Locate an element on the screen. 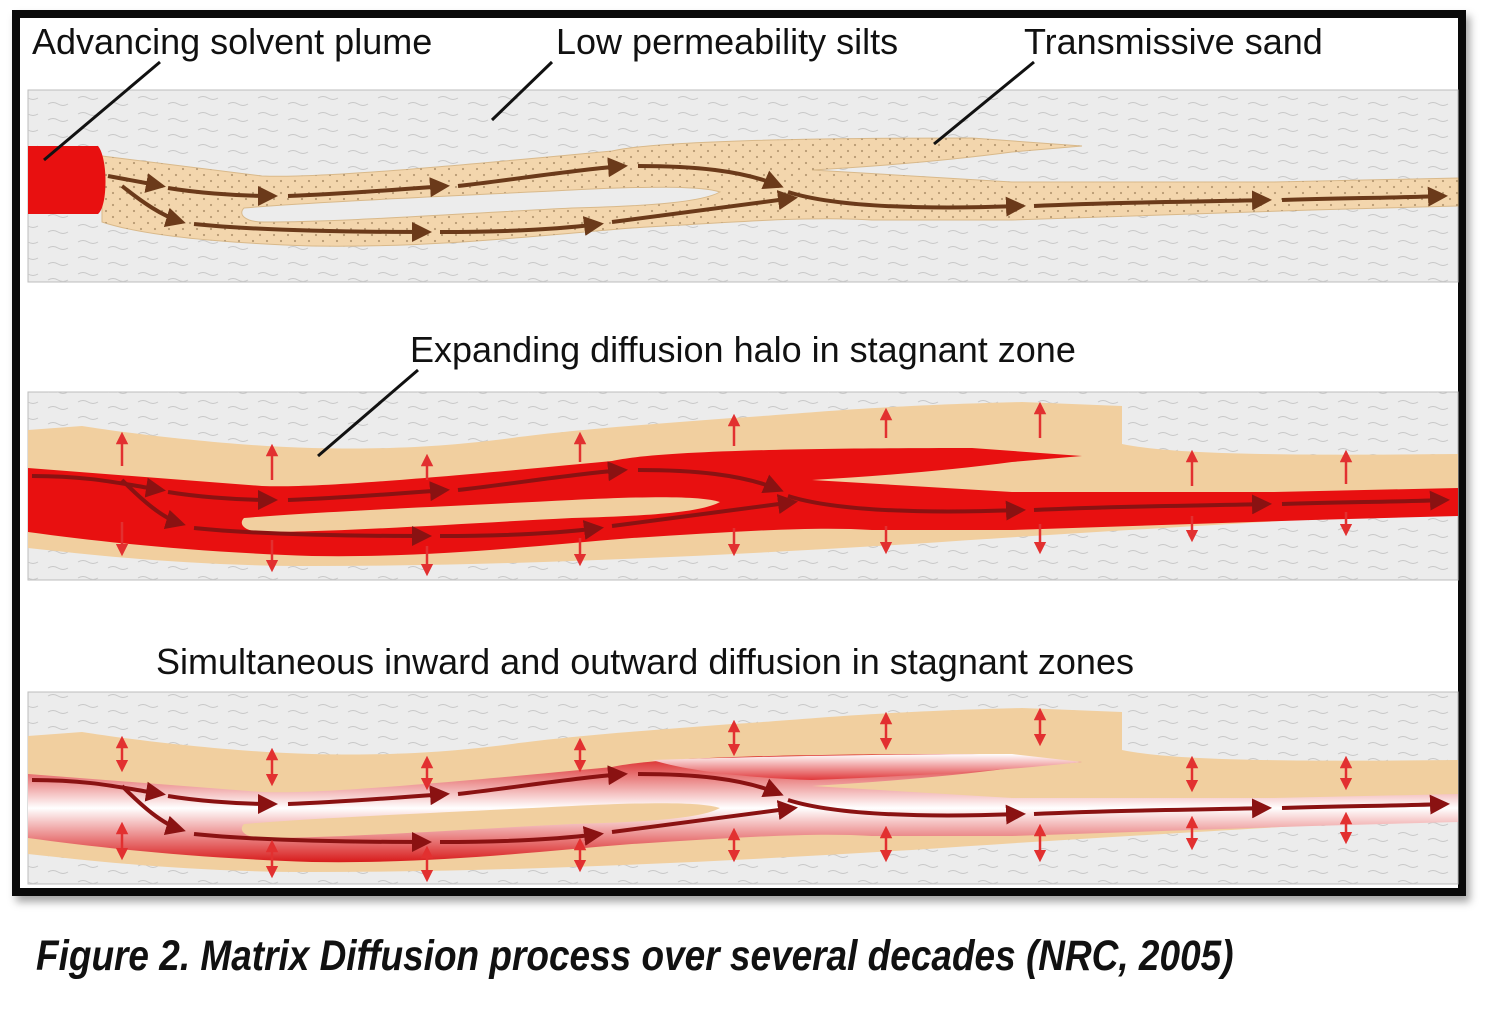  residual-contamination-bottom is located at coordinates (867, 767).